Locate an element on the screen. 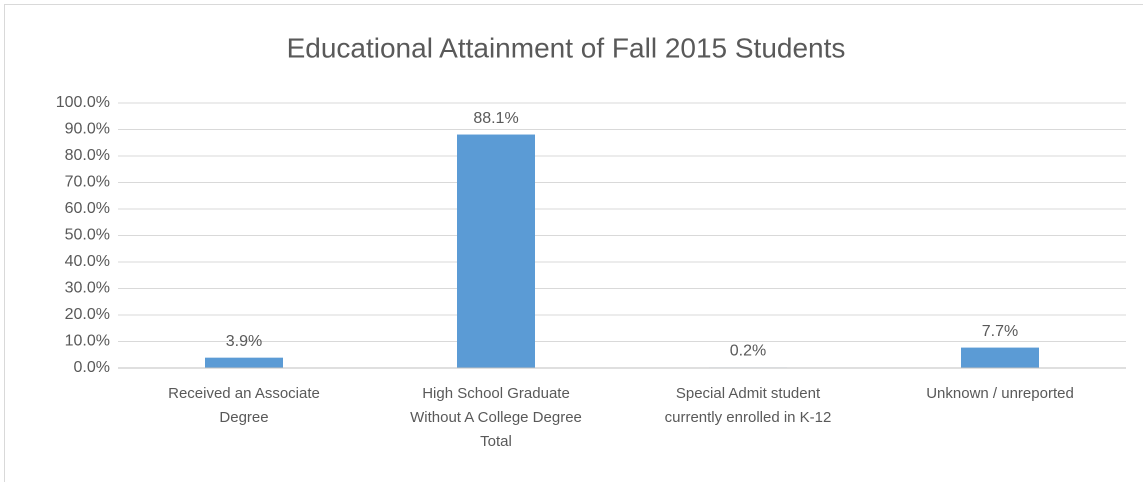  y-tick-label: 70.0% is located at coordinates (87, 182).